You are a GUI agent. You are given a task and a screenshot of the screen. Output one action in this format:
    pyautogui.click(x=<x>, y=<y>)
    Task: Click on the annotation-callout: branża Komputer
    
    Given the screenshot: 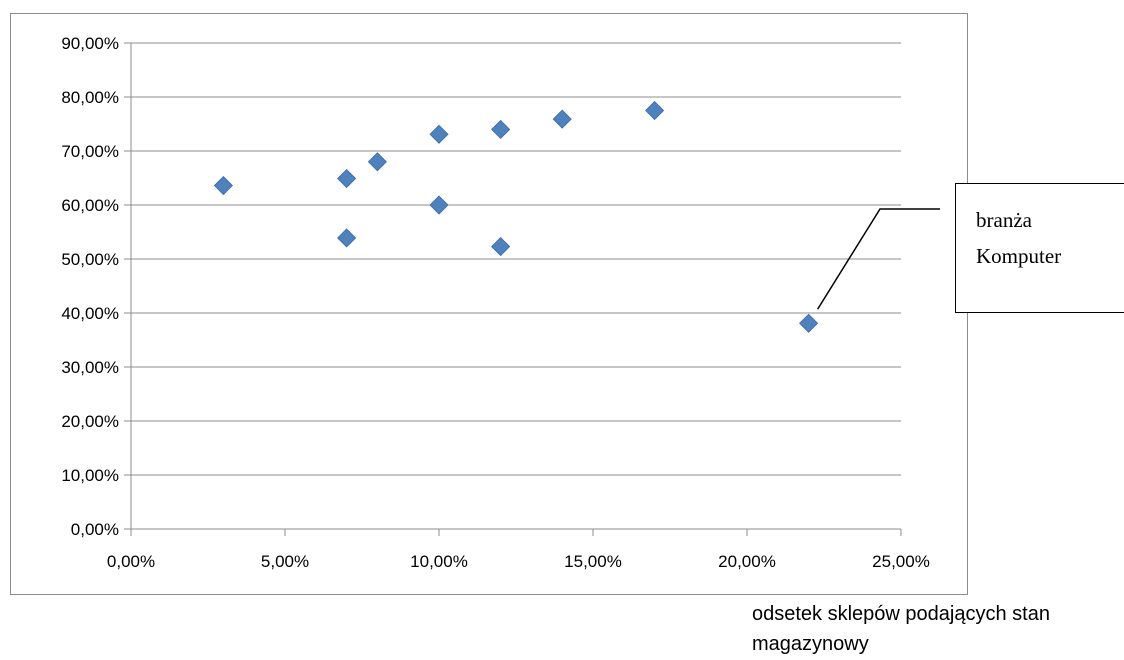 What is the action you would take?
    pyautogui.click(x=1039, y=248)
    